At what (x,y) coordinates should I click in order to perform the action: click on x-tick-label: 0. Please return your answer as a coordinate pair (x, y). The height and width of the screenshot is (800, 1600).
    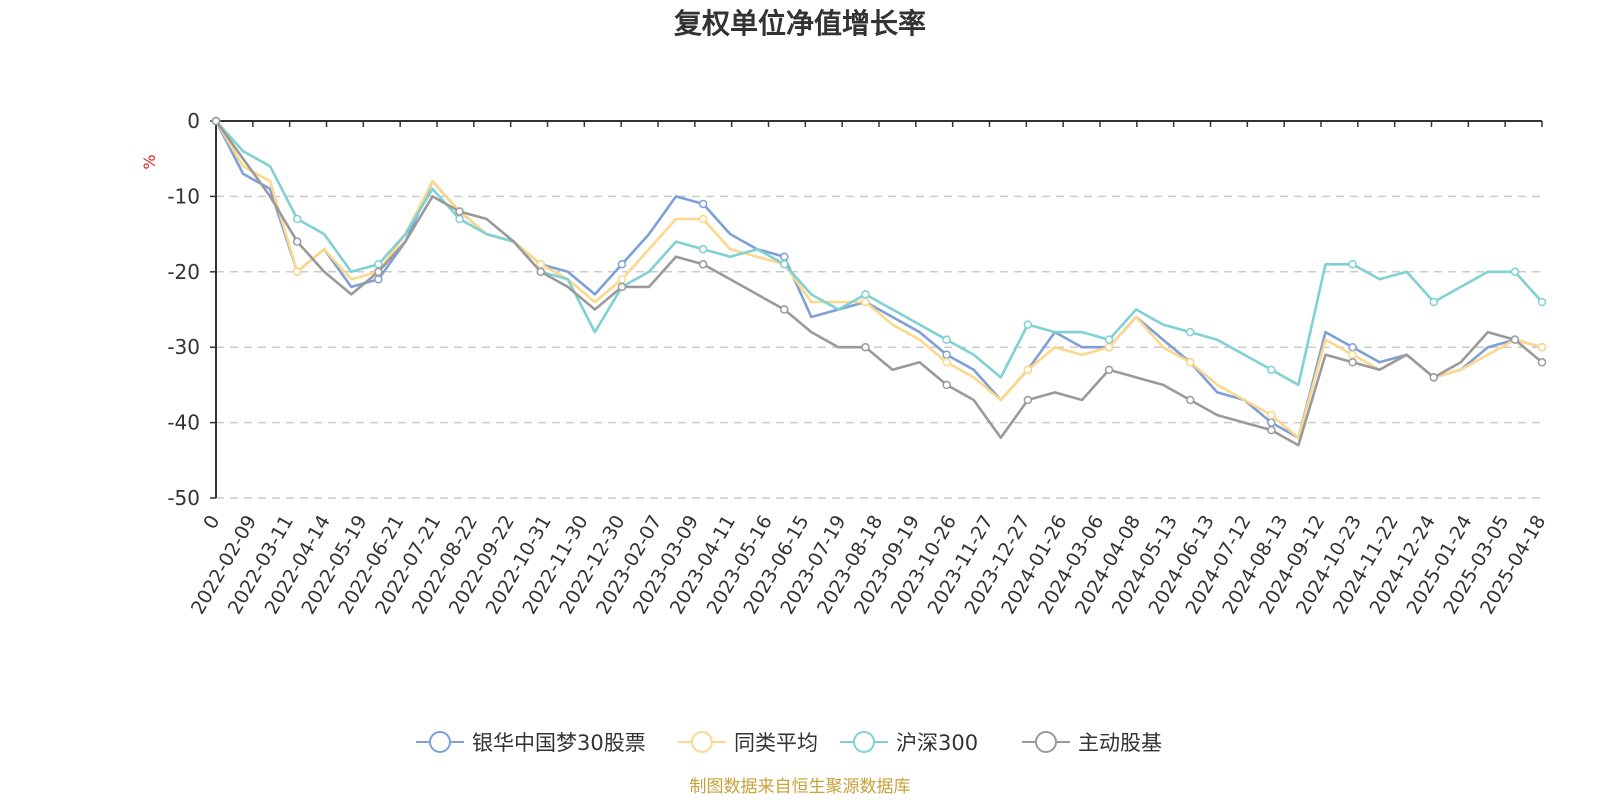
    Looking at the image, I should click on (211, 522).